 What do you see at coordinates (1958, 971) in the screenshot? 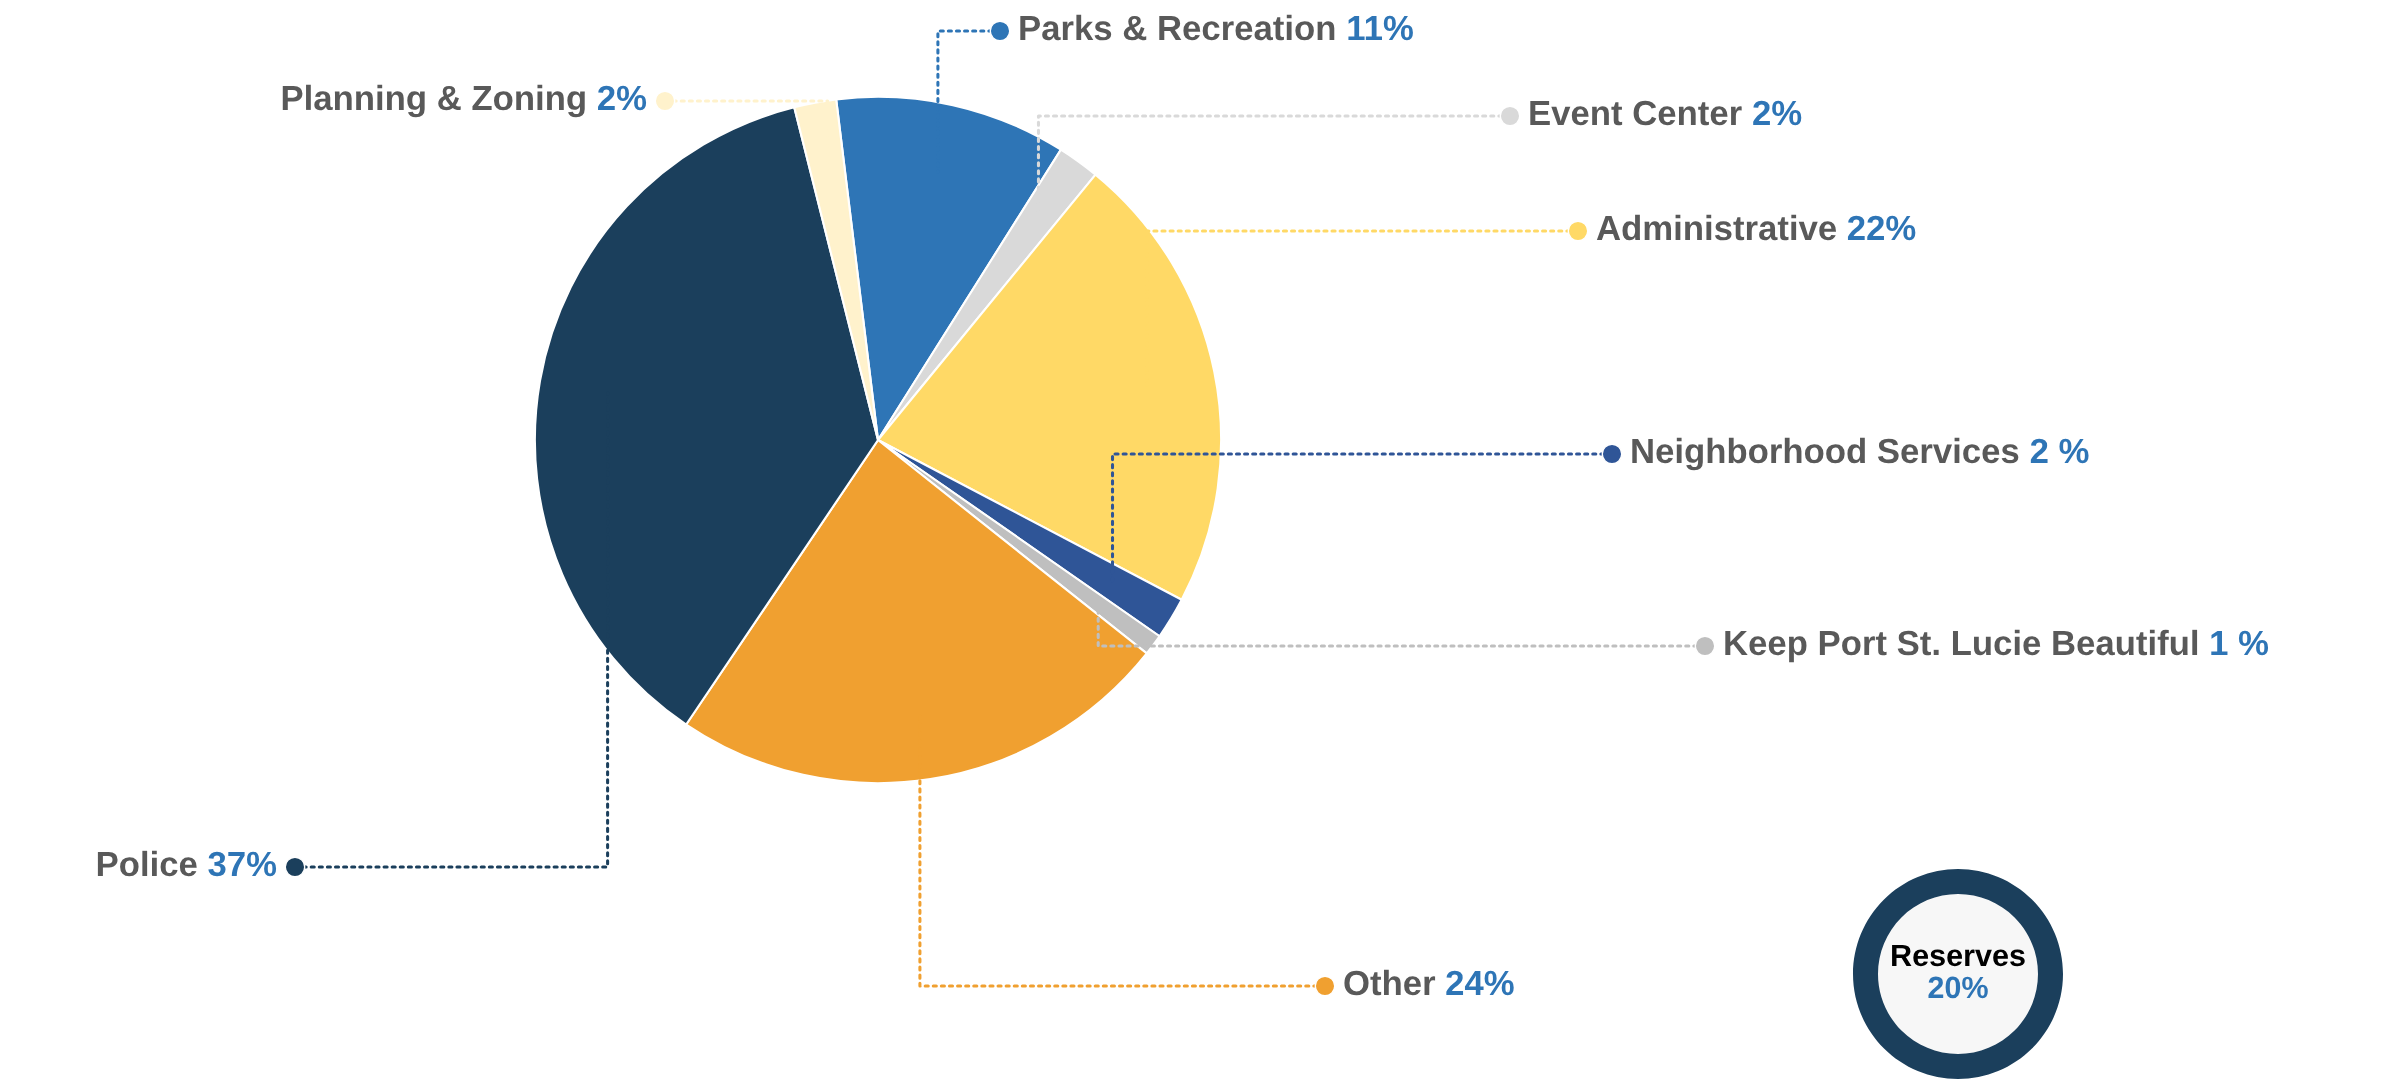
I see `text: Reserves 20%` at bounding box center [1958, 971].